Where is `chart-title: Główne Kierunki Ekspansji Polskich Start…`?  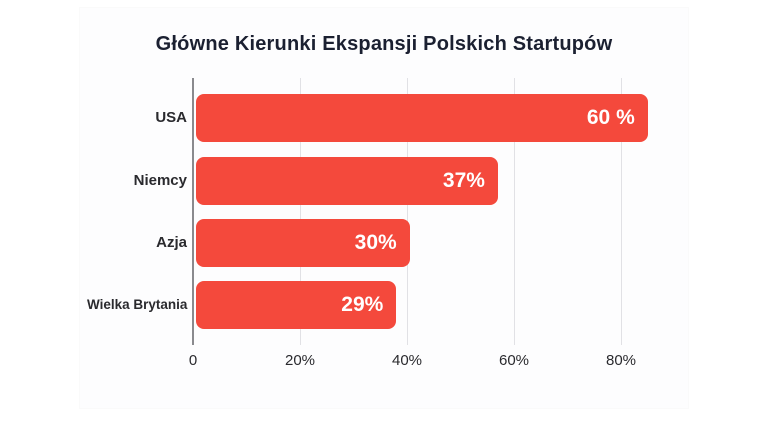
chart-title: Główne Kierunki Ekspansji Polskich Start… is located at coordinates (384, 44).